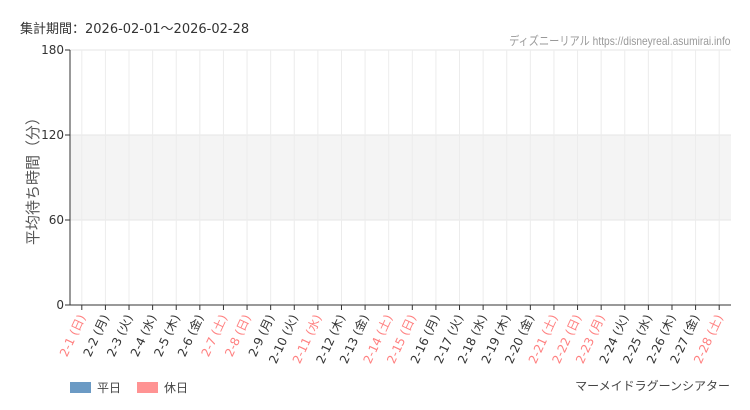 The width and height of the screenshot is (750, 410). I want to click on legend-label-holiday: 休日, so click(176, 388).